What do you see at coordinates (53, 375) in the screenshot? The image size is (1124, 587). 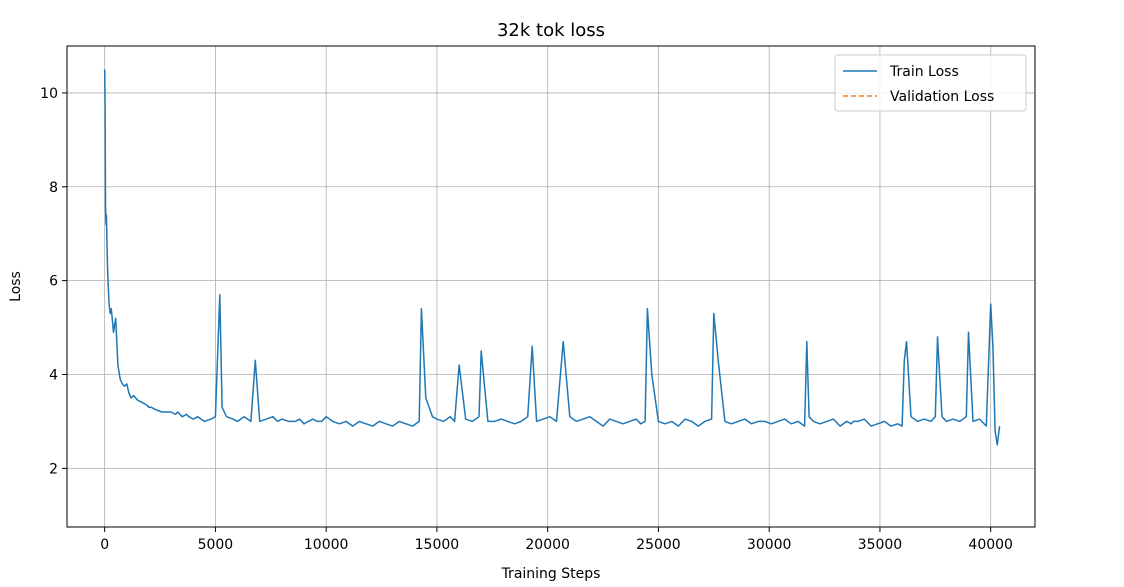 I see `y-tick-label: 4` at bounding box center [53, 375].